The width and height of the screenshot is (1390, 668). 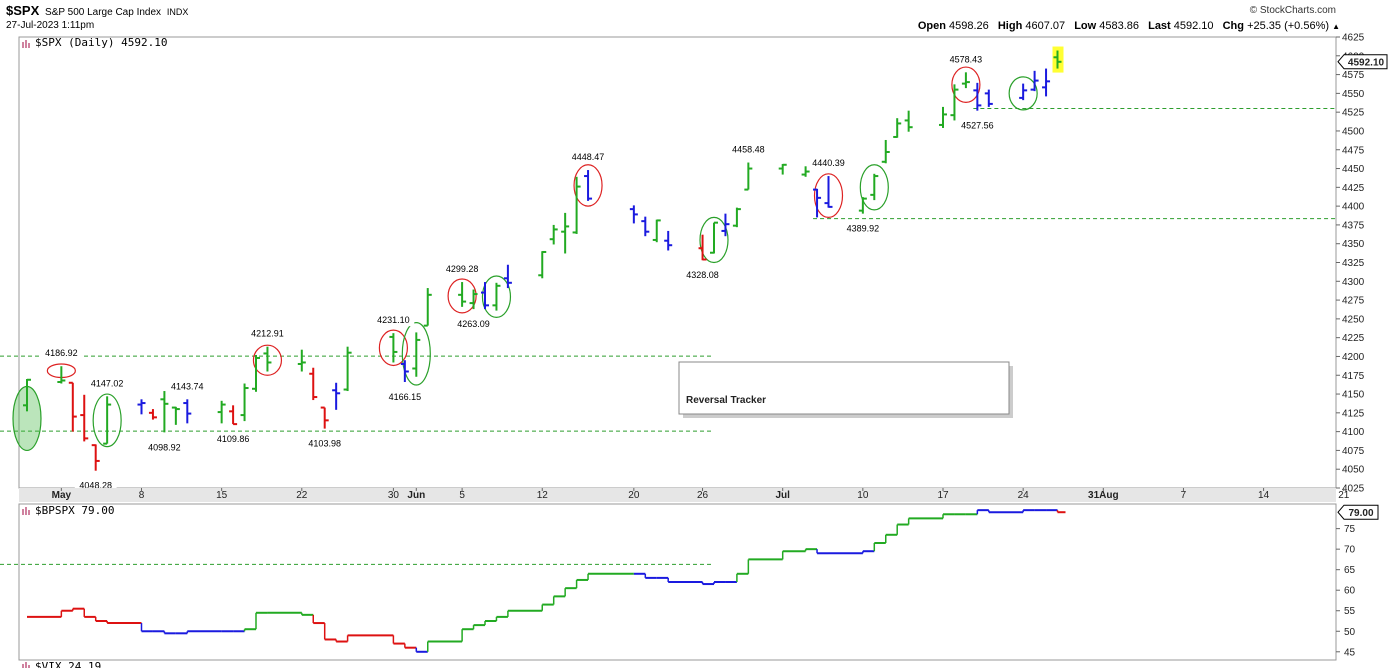 I want to click on value-callout: 4578.43, so click(x=966, y=60).